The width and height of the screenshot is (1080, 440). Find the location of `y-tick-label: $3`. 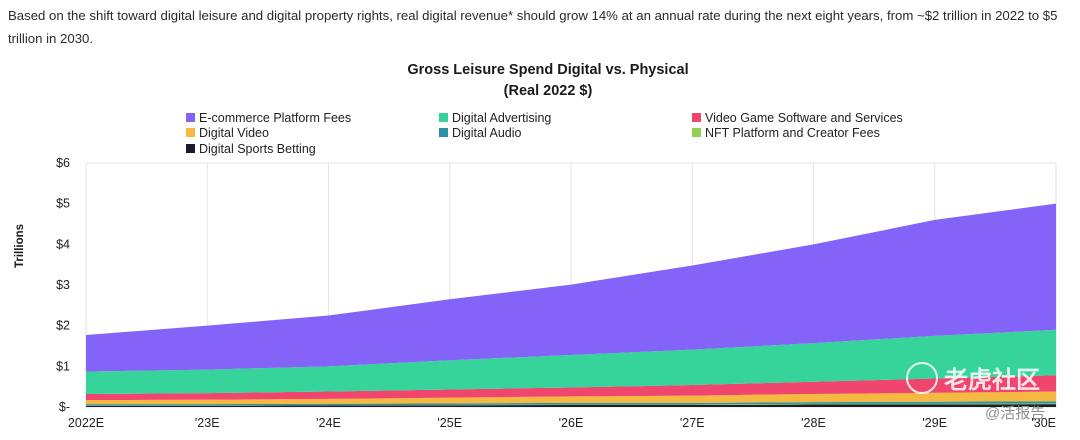

y-tick-label: $3 is located at coordinates (63, 285).